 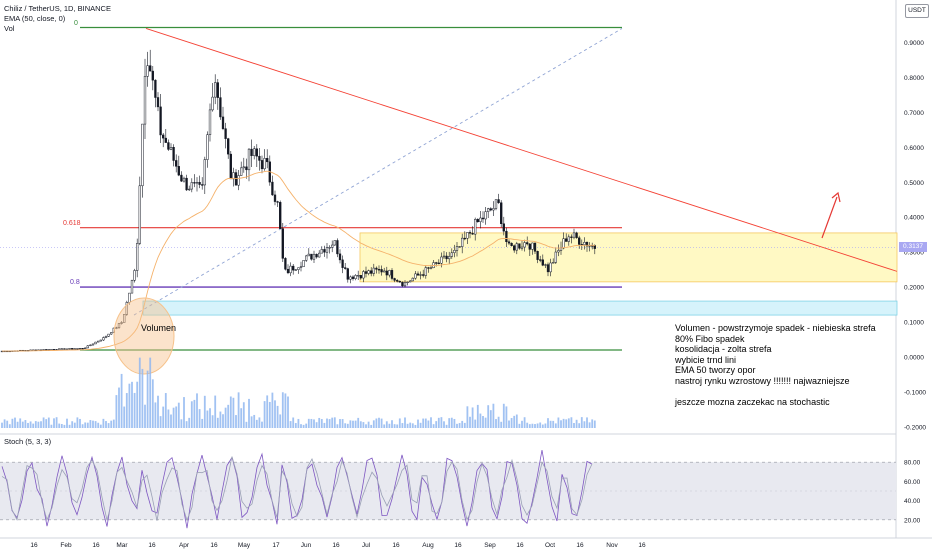 What do you see at coordinates (710, 338) in the screenshot?
I see `note-line: 80% Fibo spadek` at bounding box center [710, 338].